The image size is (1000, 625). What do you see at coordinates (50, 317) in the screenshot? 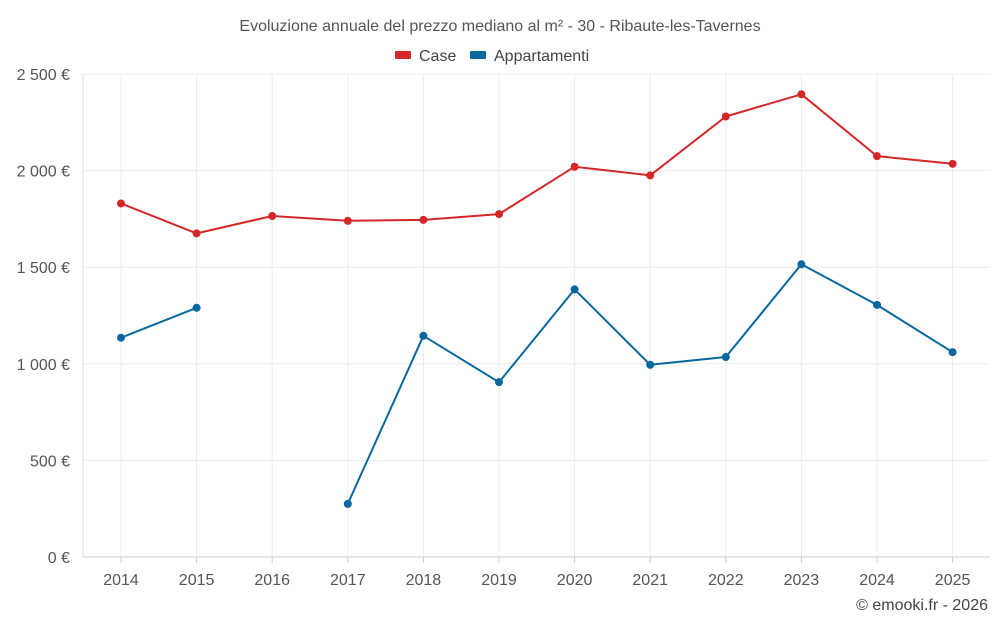
I see `y-axis: 0 € 500 € 1 000 € 1 500 € 2 000 € 2 500 €` at bounding box center [50, 317].